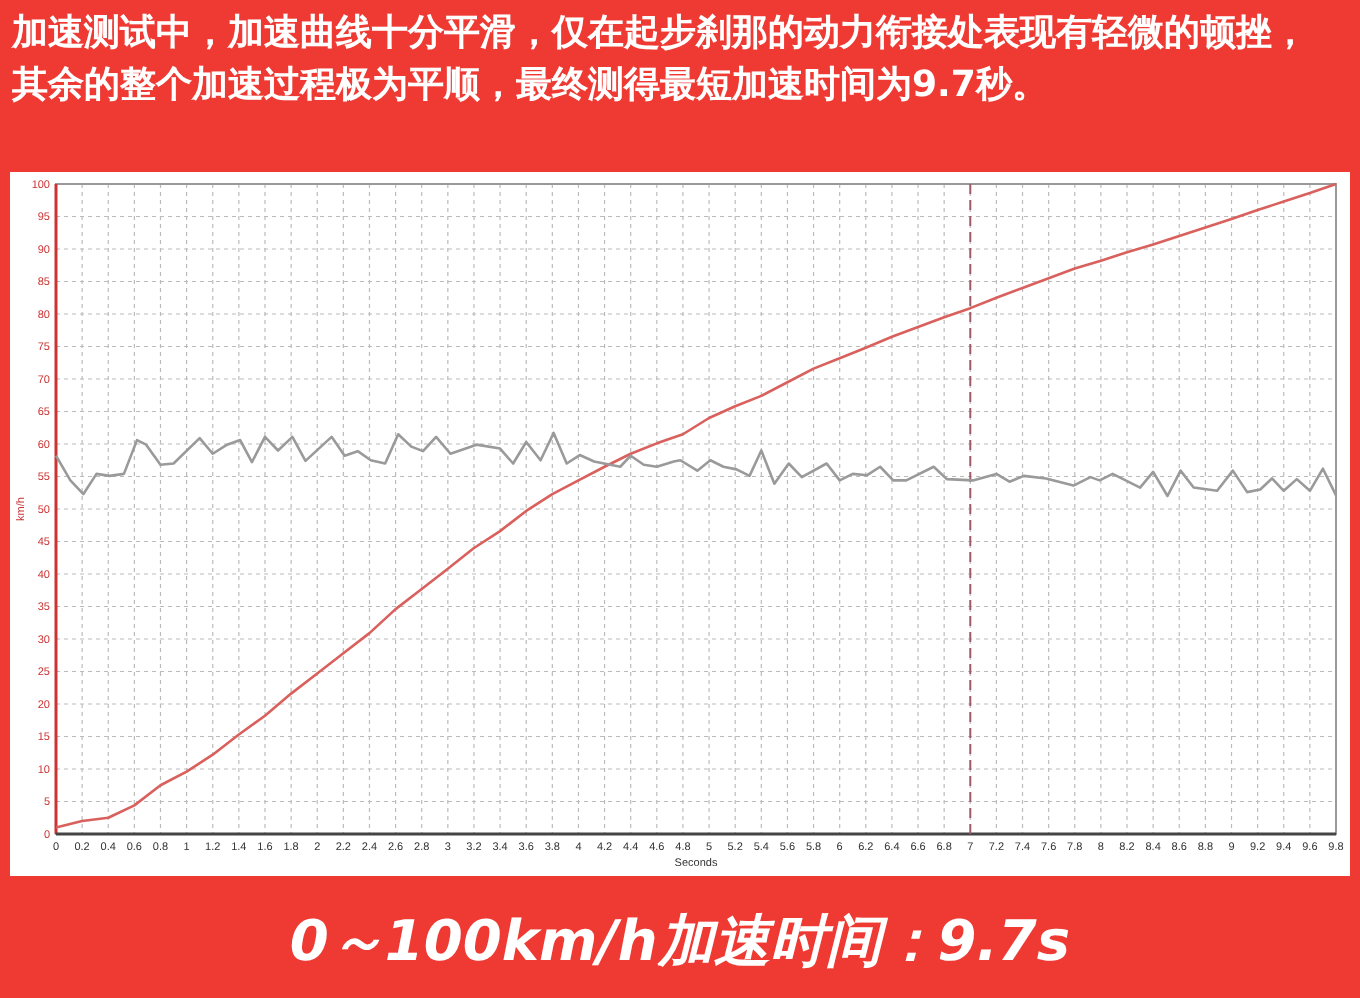  Describe the element at coordinates (659, 59) in the screenshot. I see `chart-title: 加速测试中，加速曲线十分平滑，仅在起步刹那的动力衔接处表现有轻微的顿挫，其余的整个加速过程极为平顺，最终测得最短加速时间为9.7秒。` at that location.